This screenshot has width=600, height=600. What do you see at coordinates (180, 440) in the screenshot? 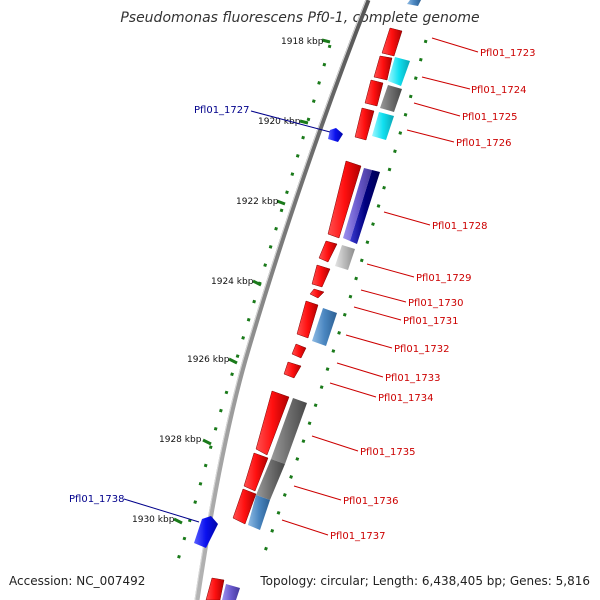
I see `tick-label-1928: 1928 kbp` at bounding box center [180, 440].